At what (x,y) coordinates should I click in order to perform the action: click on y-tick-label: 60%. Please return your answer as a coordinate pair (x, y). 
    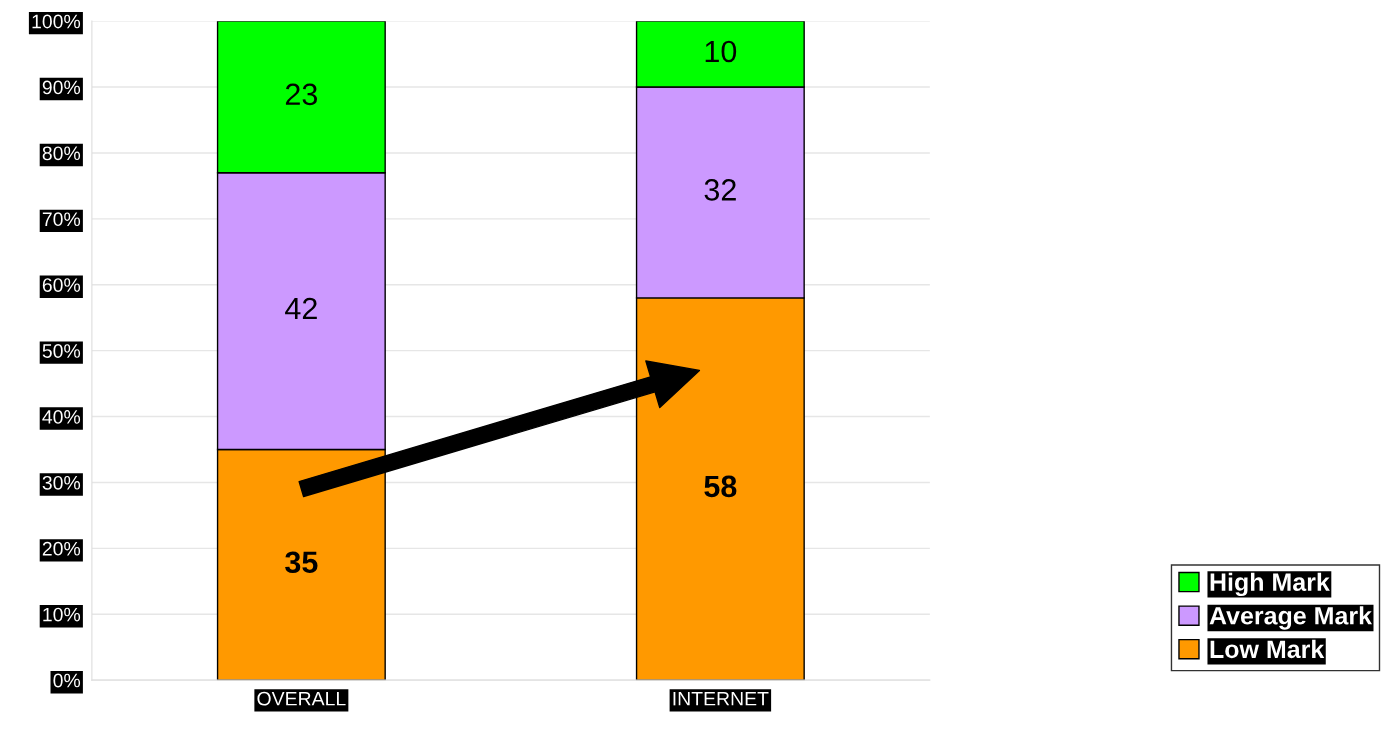
    Looking at the image, I should click on (61, 285).